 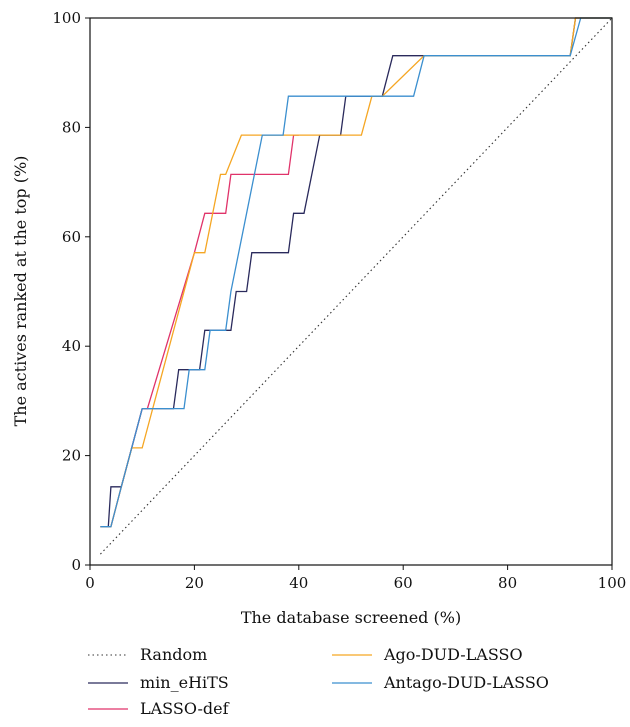 I want to click on x-tick-label: 60, so click(x=403, y=583).